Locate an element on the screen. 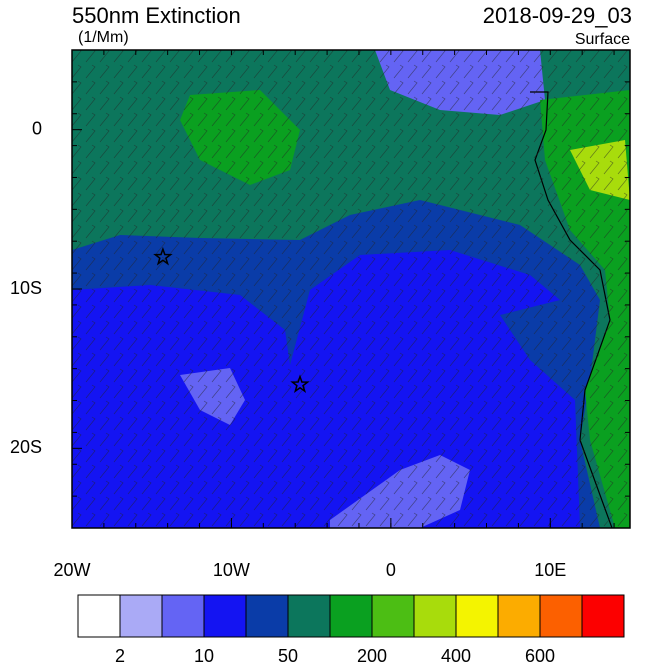 The image size is (650, 667). colorbar-label: 10 is located at coordinates (204, 656).